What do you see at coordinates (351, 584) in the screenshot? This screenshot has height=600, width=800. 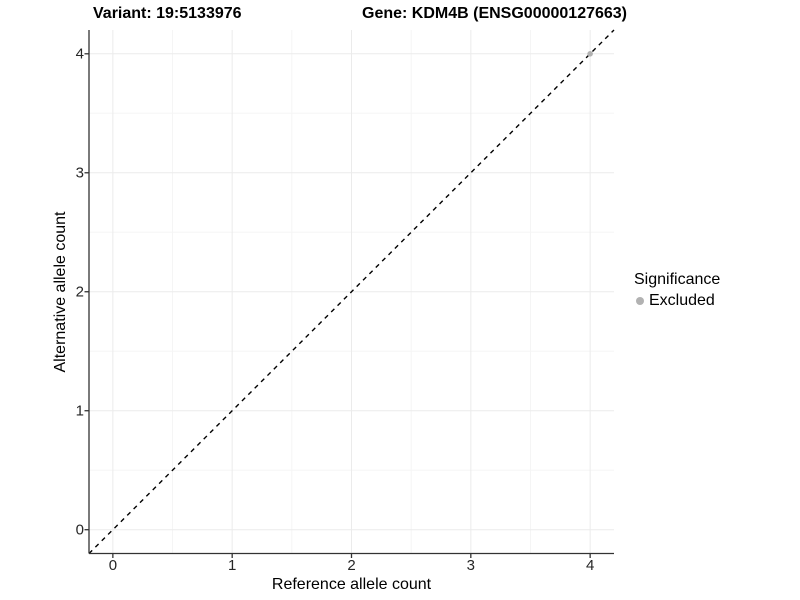 I see `x-axis-title: Reference allele count` at bounding box center [351, 584].